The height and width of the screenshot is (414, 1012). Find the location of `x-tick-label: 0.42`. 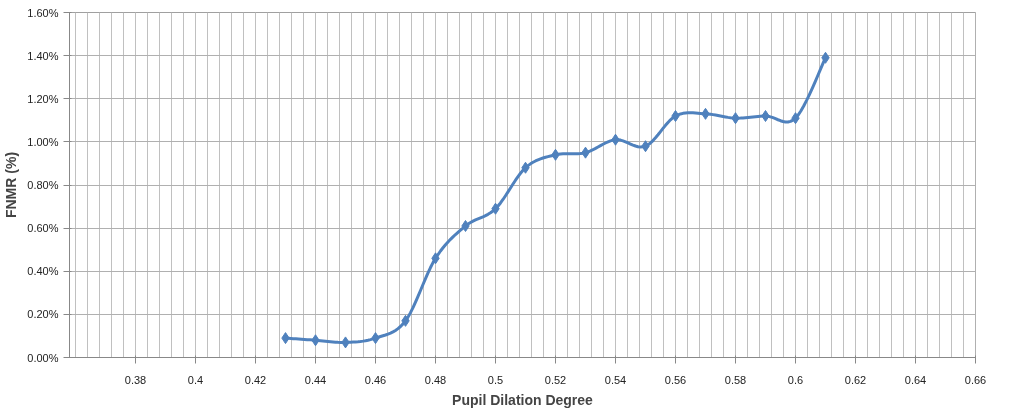

x-tick-label: 0.42 is located at coordinates (255, 379).